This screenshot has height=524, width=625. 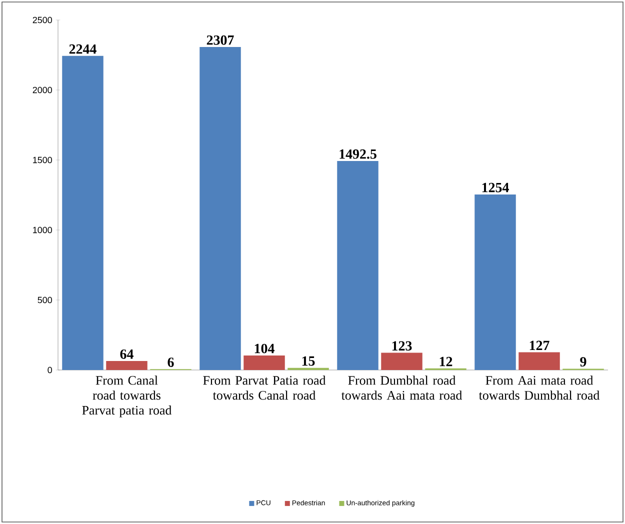 What do you see at coordinates (220, 40) in the screenshot?
I see `data-label: 2307` at bounding box center [220, 40].